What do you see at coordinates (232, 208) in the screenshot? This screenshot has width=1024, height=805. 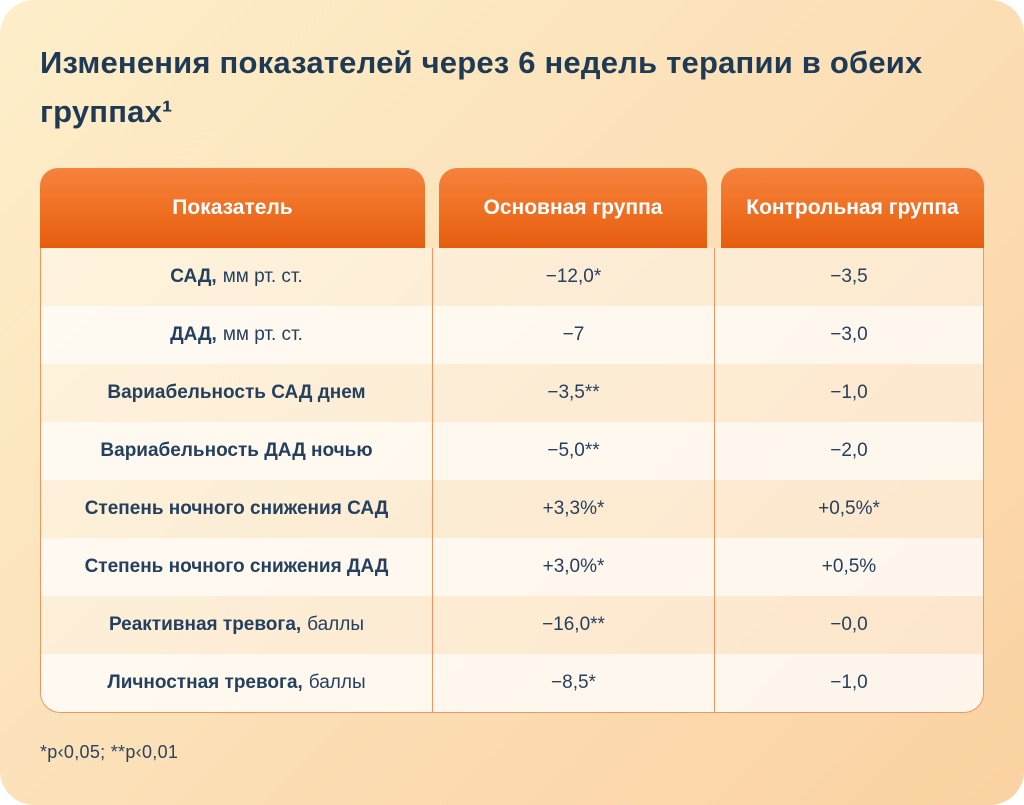 I see `header-cell-indicator: Показатель` at bounding box center [232, 208].